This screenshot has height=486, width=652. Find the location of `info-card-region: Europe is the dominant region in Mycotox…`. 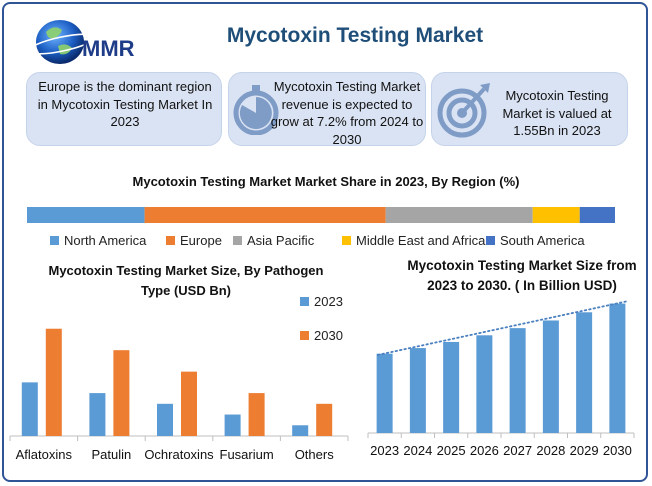

info-card-region: Europe is the dominant region in Mycotox… is located at coordinates (124, 109).